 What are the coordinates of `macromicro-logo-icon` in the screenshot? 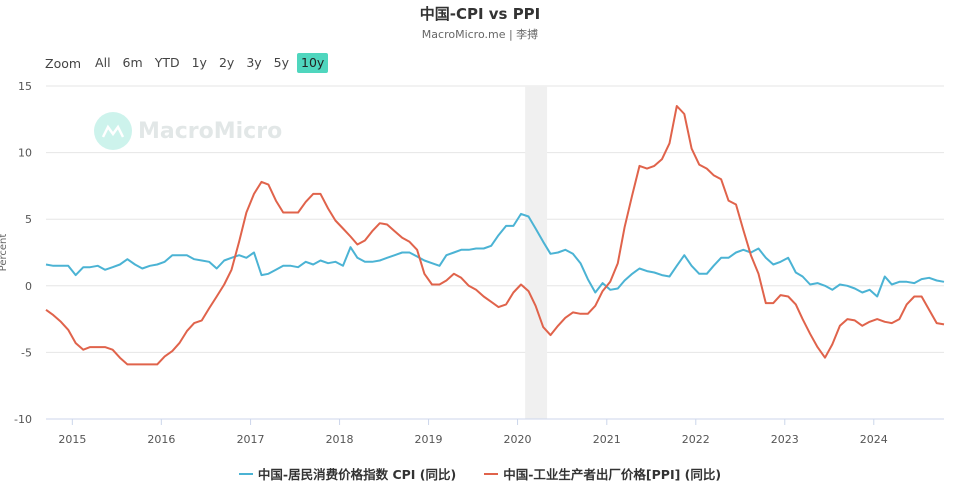 It's located at (113, 131).